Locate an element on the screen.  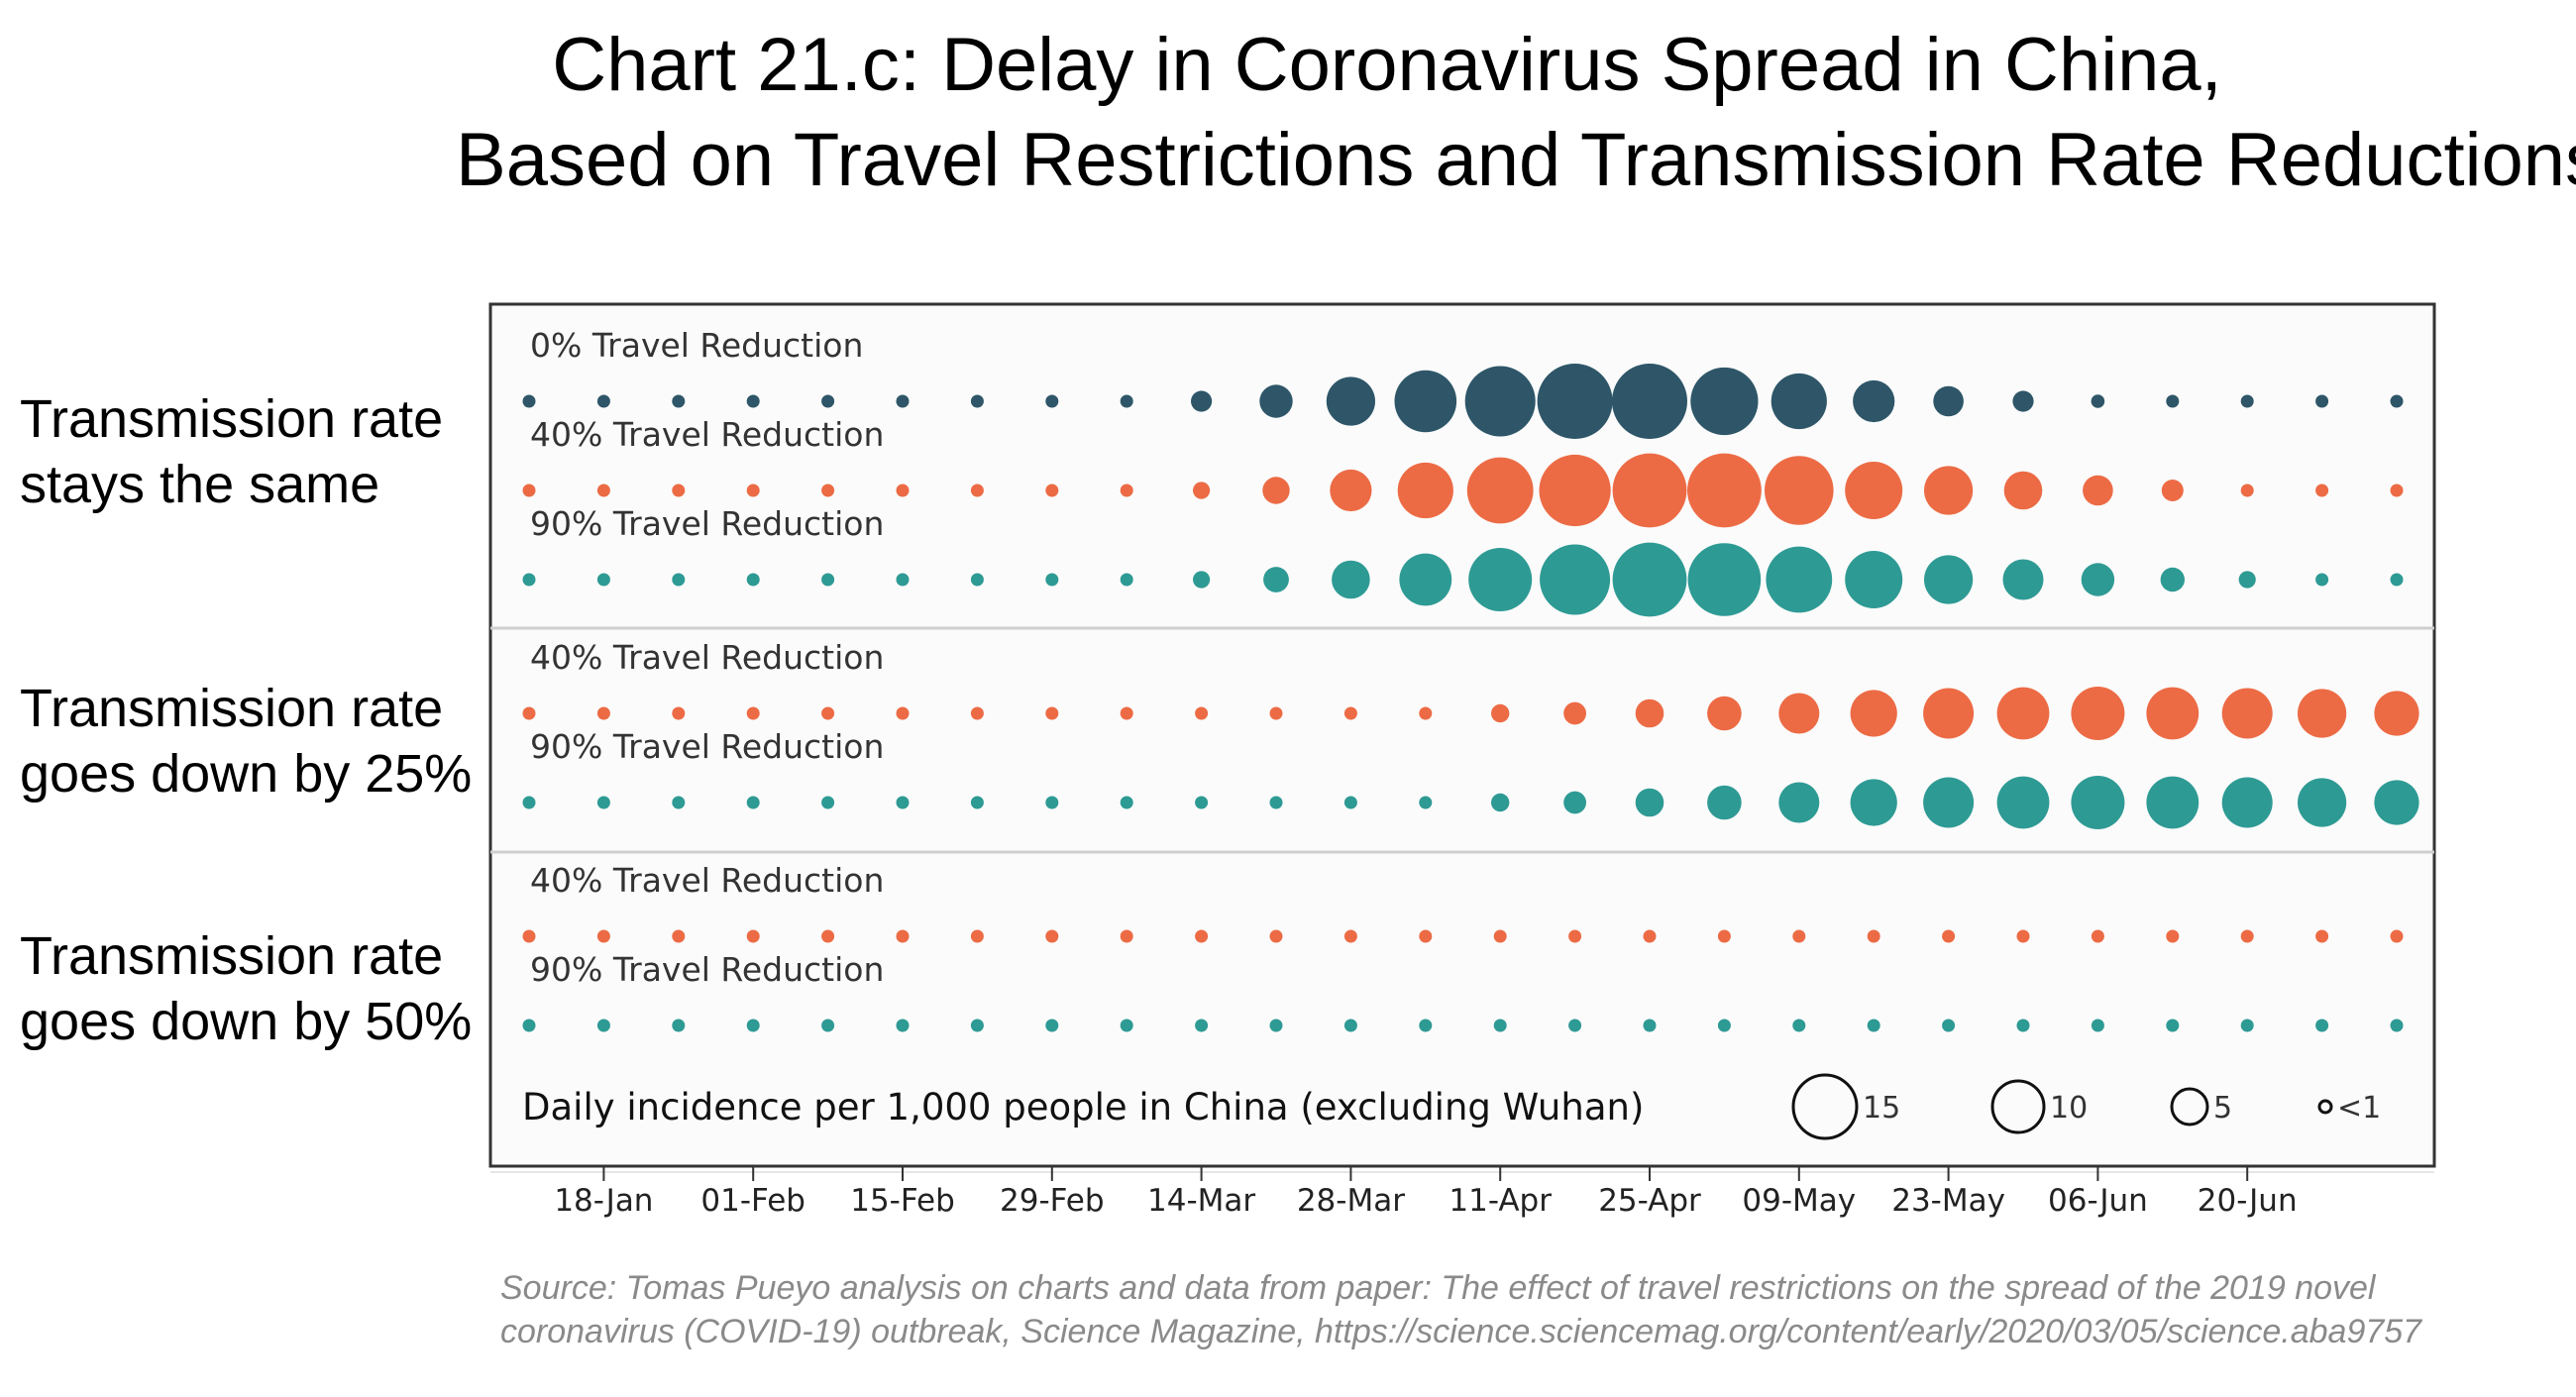
legend-label: 10 is located at coordinates (2069, 1108).